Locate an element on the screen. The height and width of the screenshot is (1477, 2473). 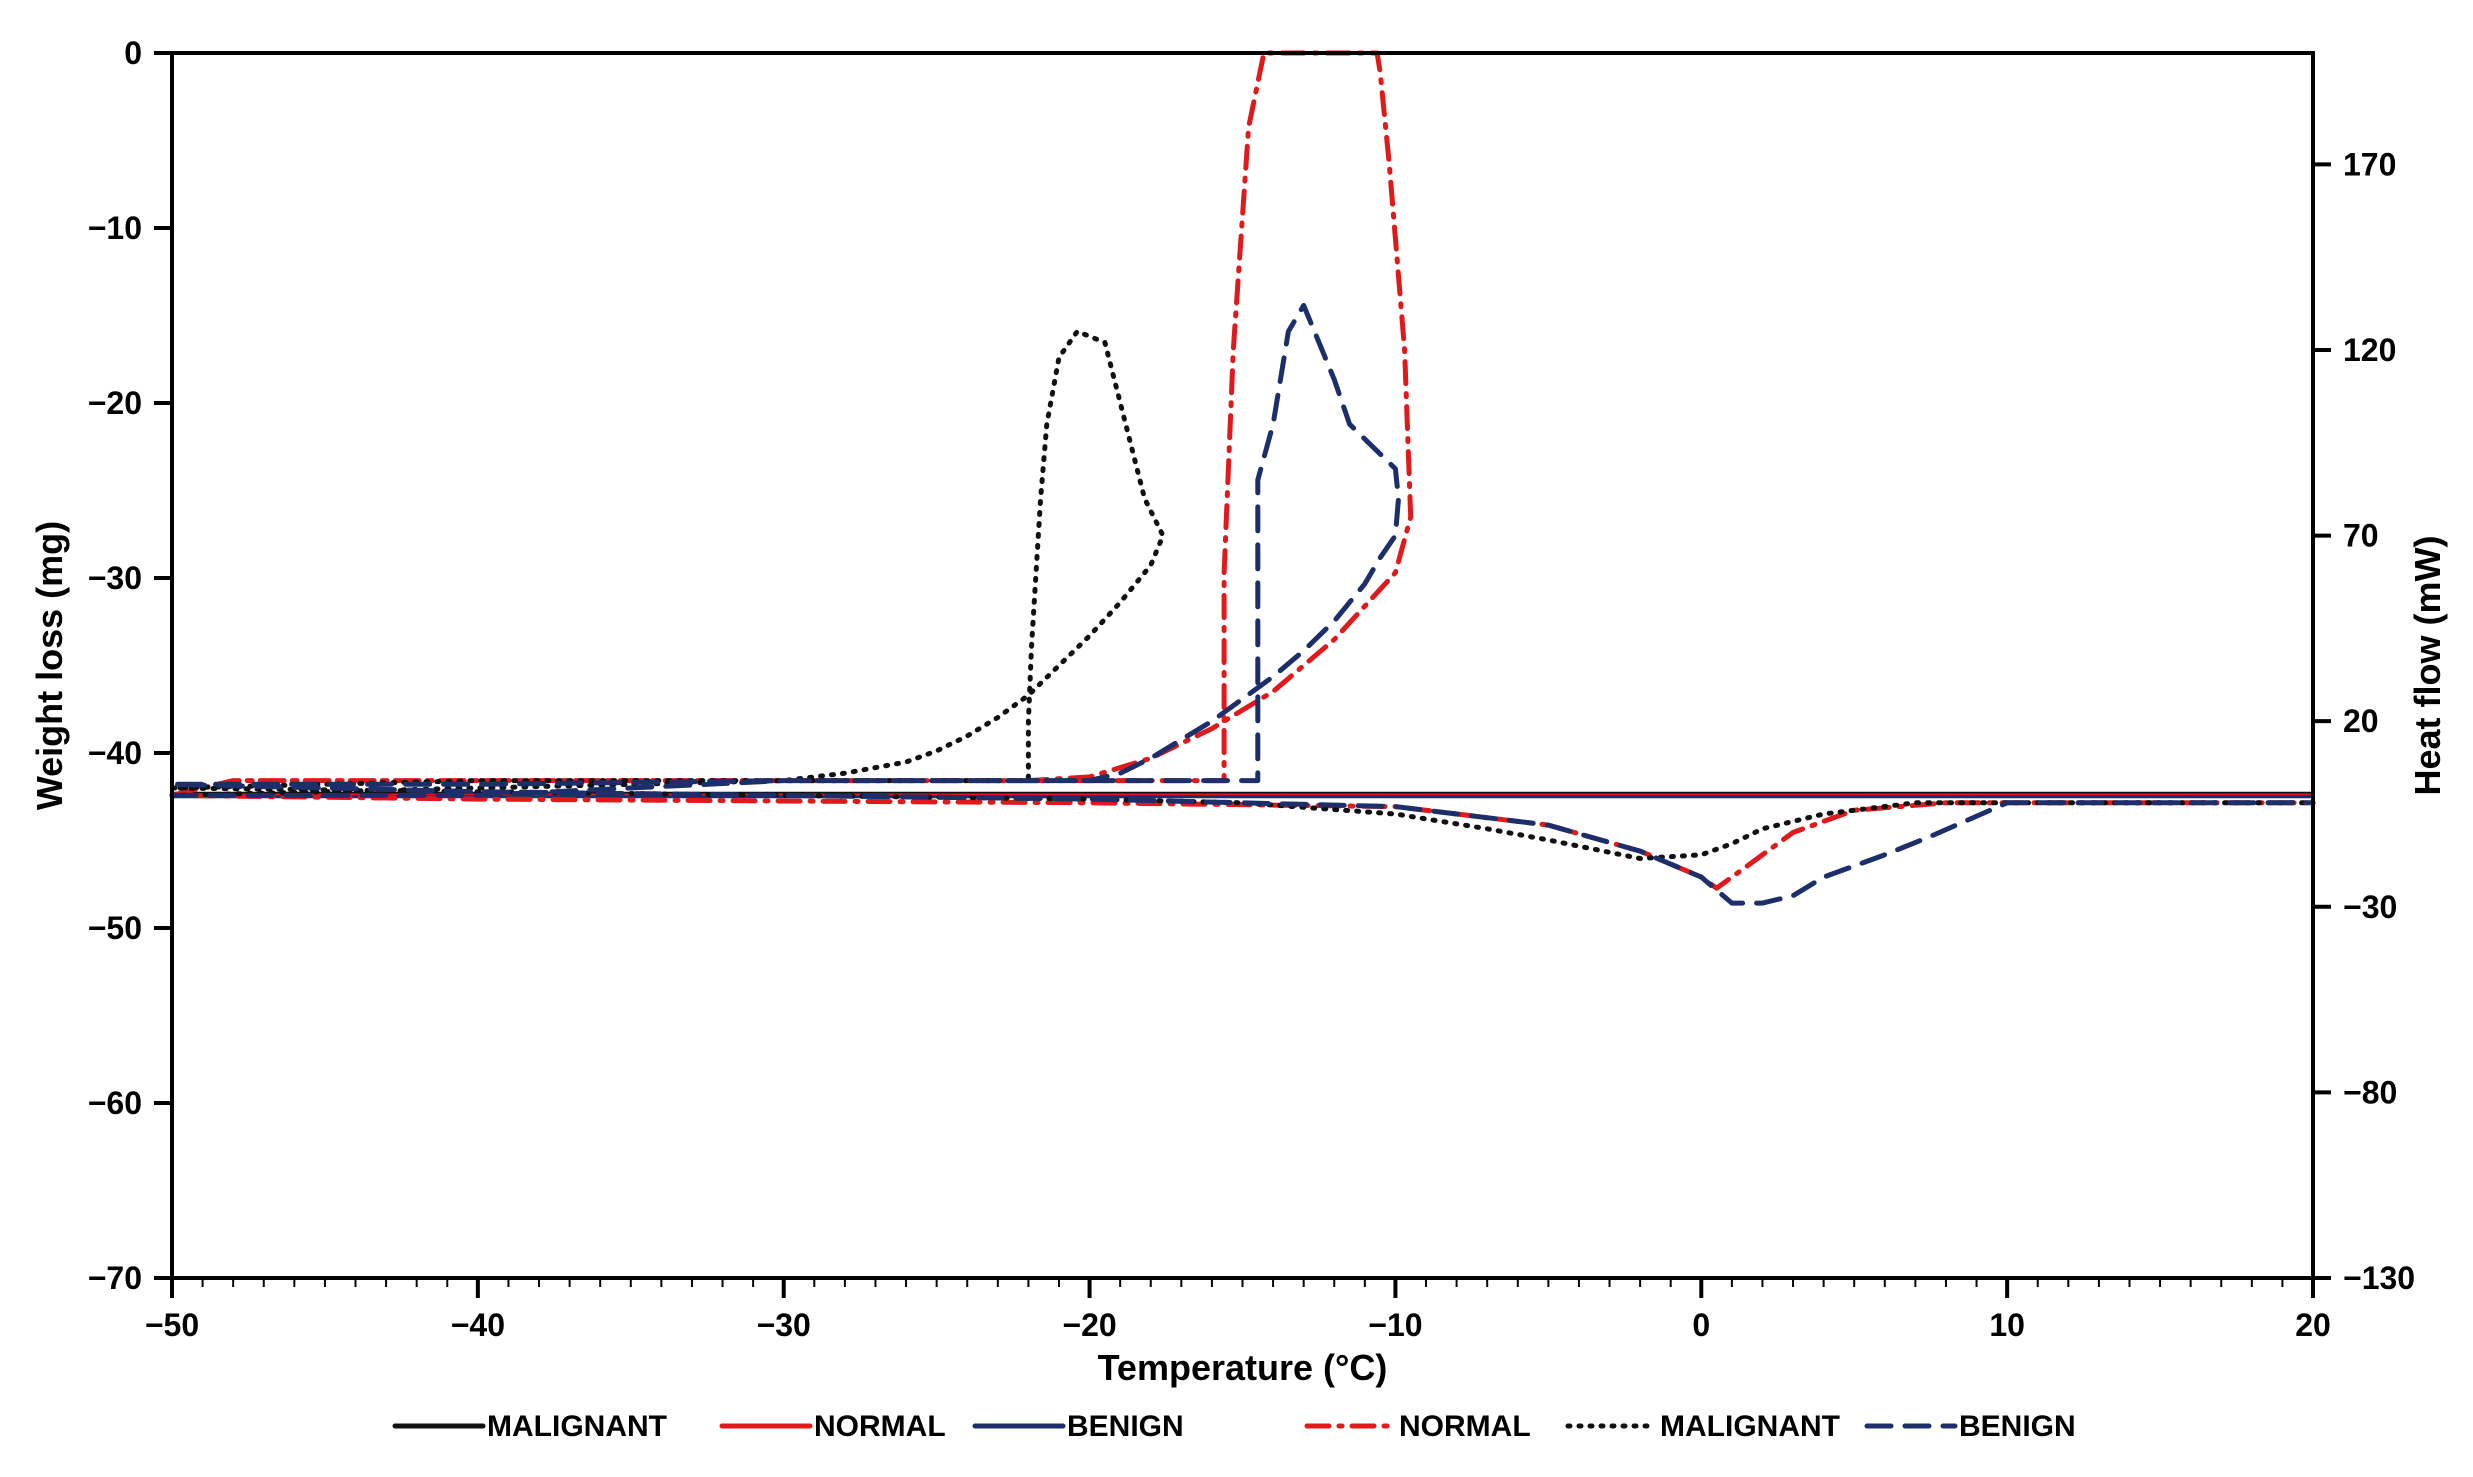
y-left-tick-label: −10 is located at coordinates (115, 228).